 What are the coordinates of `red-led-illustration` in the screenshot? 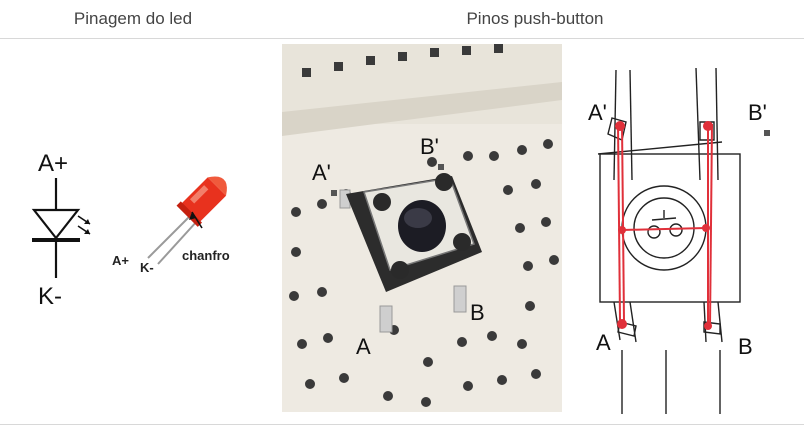 It's located at (187, 220).